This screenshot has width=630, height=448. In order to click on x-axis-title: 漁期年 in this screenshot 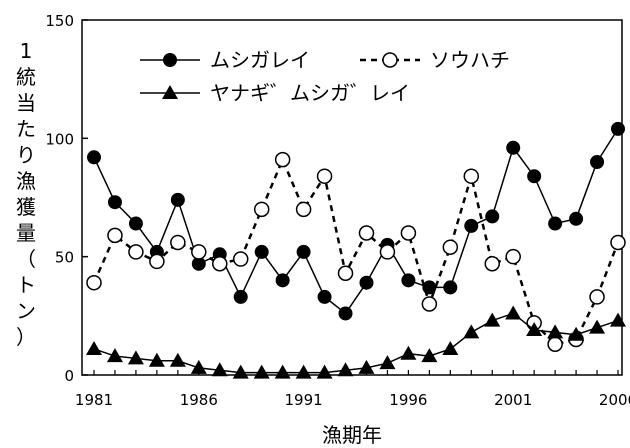, I will do `click(352, 435)`.